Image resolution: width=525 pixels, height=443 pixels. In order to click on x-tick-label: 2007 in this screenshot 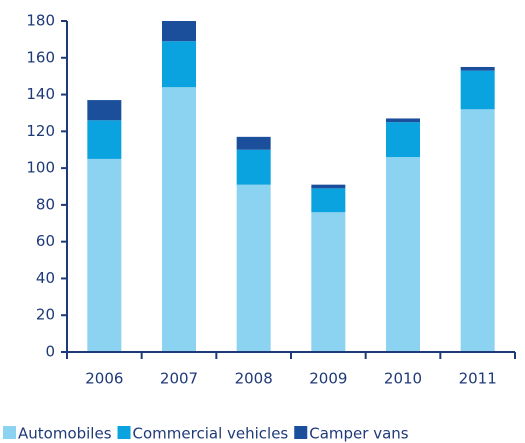, I will do `click(179, 379)`.